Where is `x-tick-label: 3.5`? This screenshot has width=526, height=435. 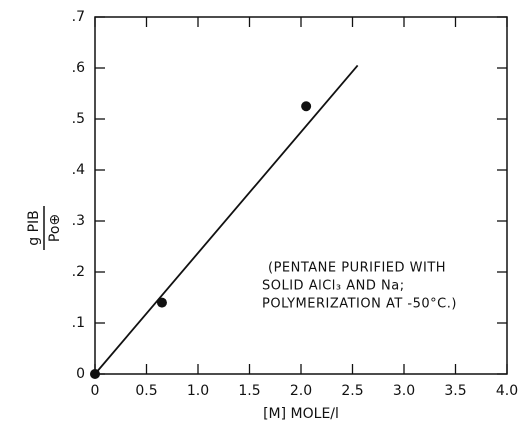
x-tick-label: 3.5 is located at coordinates (455, 391).